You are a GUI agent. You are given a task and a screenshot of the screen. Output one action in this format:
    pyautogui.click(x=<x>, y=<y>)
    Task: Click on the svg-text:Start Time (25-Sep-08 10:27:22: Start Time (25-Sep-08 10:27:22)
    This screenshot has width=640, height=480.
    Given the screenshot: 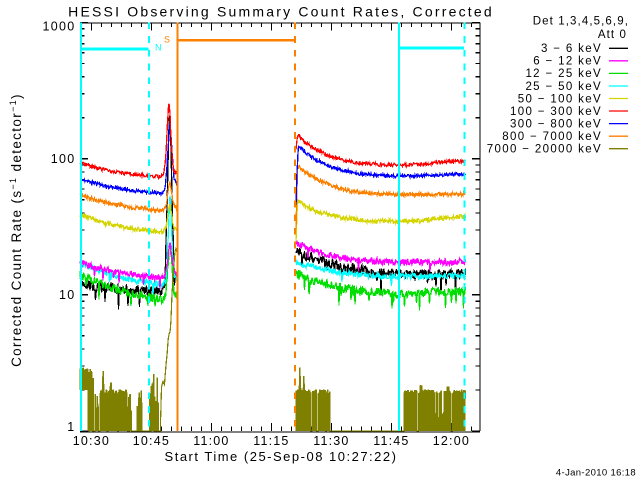 What is the action you would take?
    pyautogui.click(x=281, y=456)
    